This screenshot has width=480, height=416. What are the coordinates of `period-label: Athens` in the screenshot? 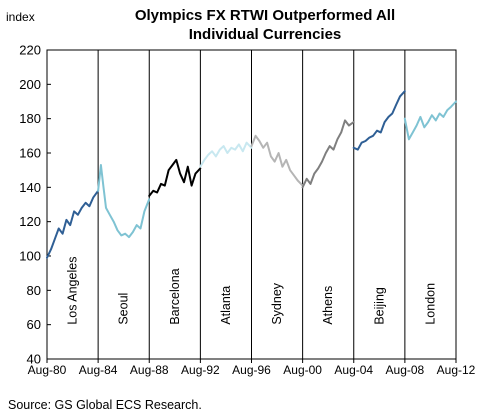 It's located at (328, 305).